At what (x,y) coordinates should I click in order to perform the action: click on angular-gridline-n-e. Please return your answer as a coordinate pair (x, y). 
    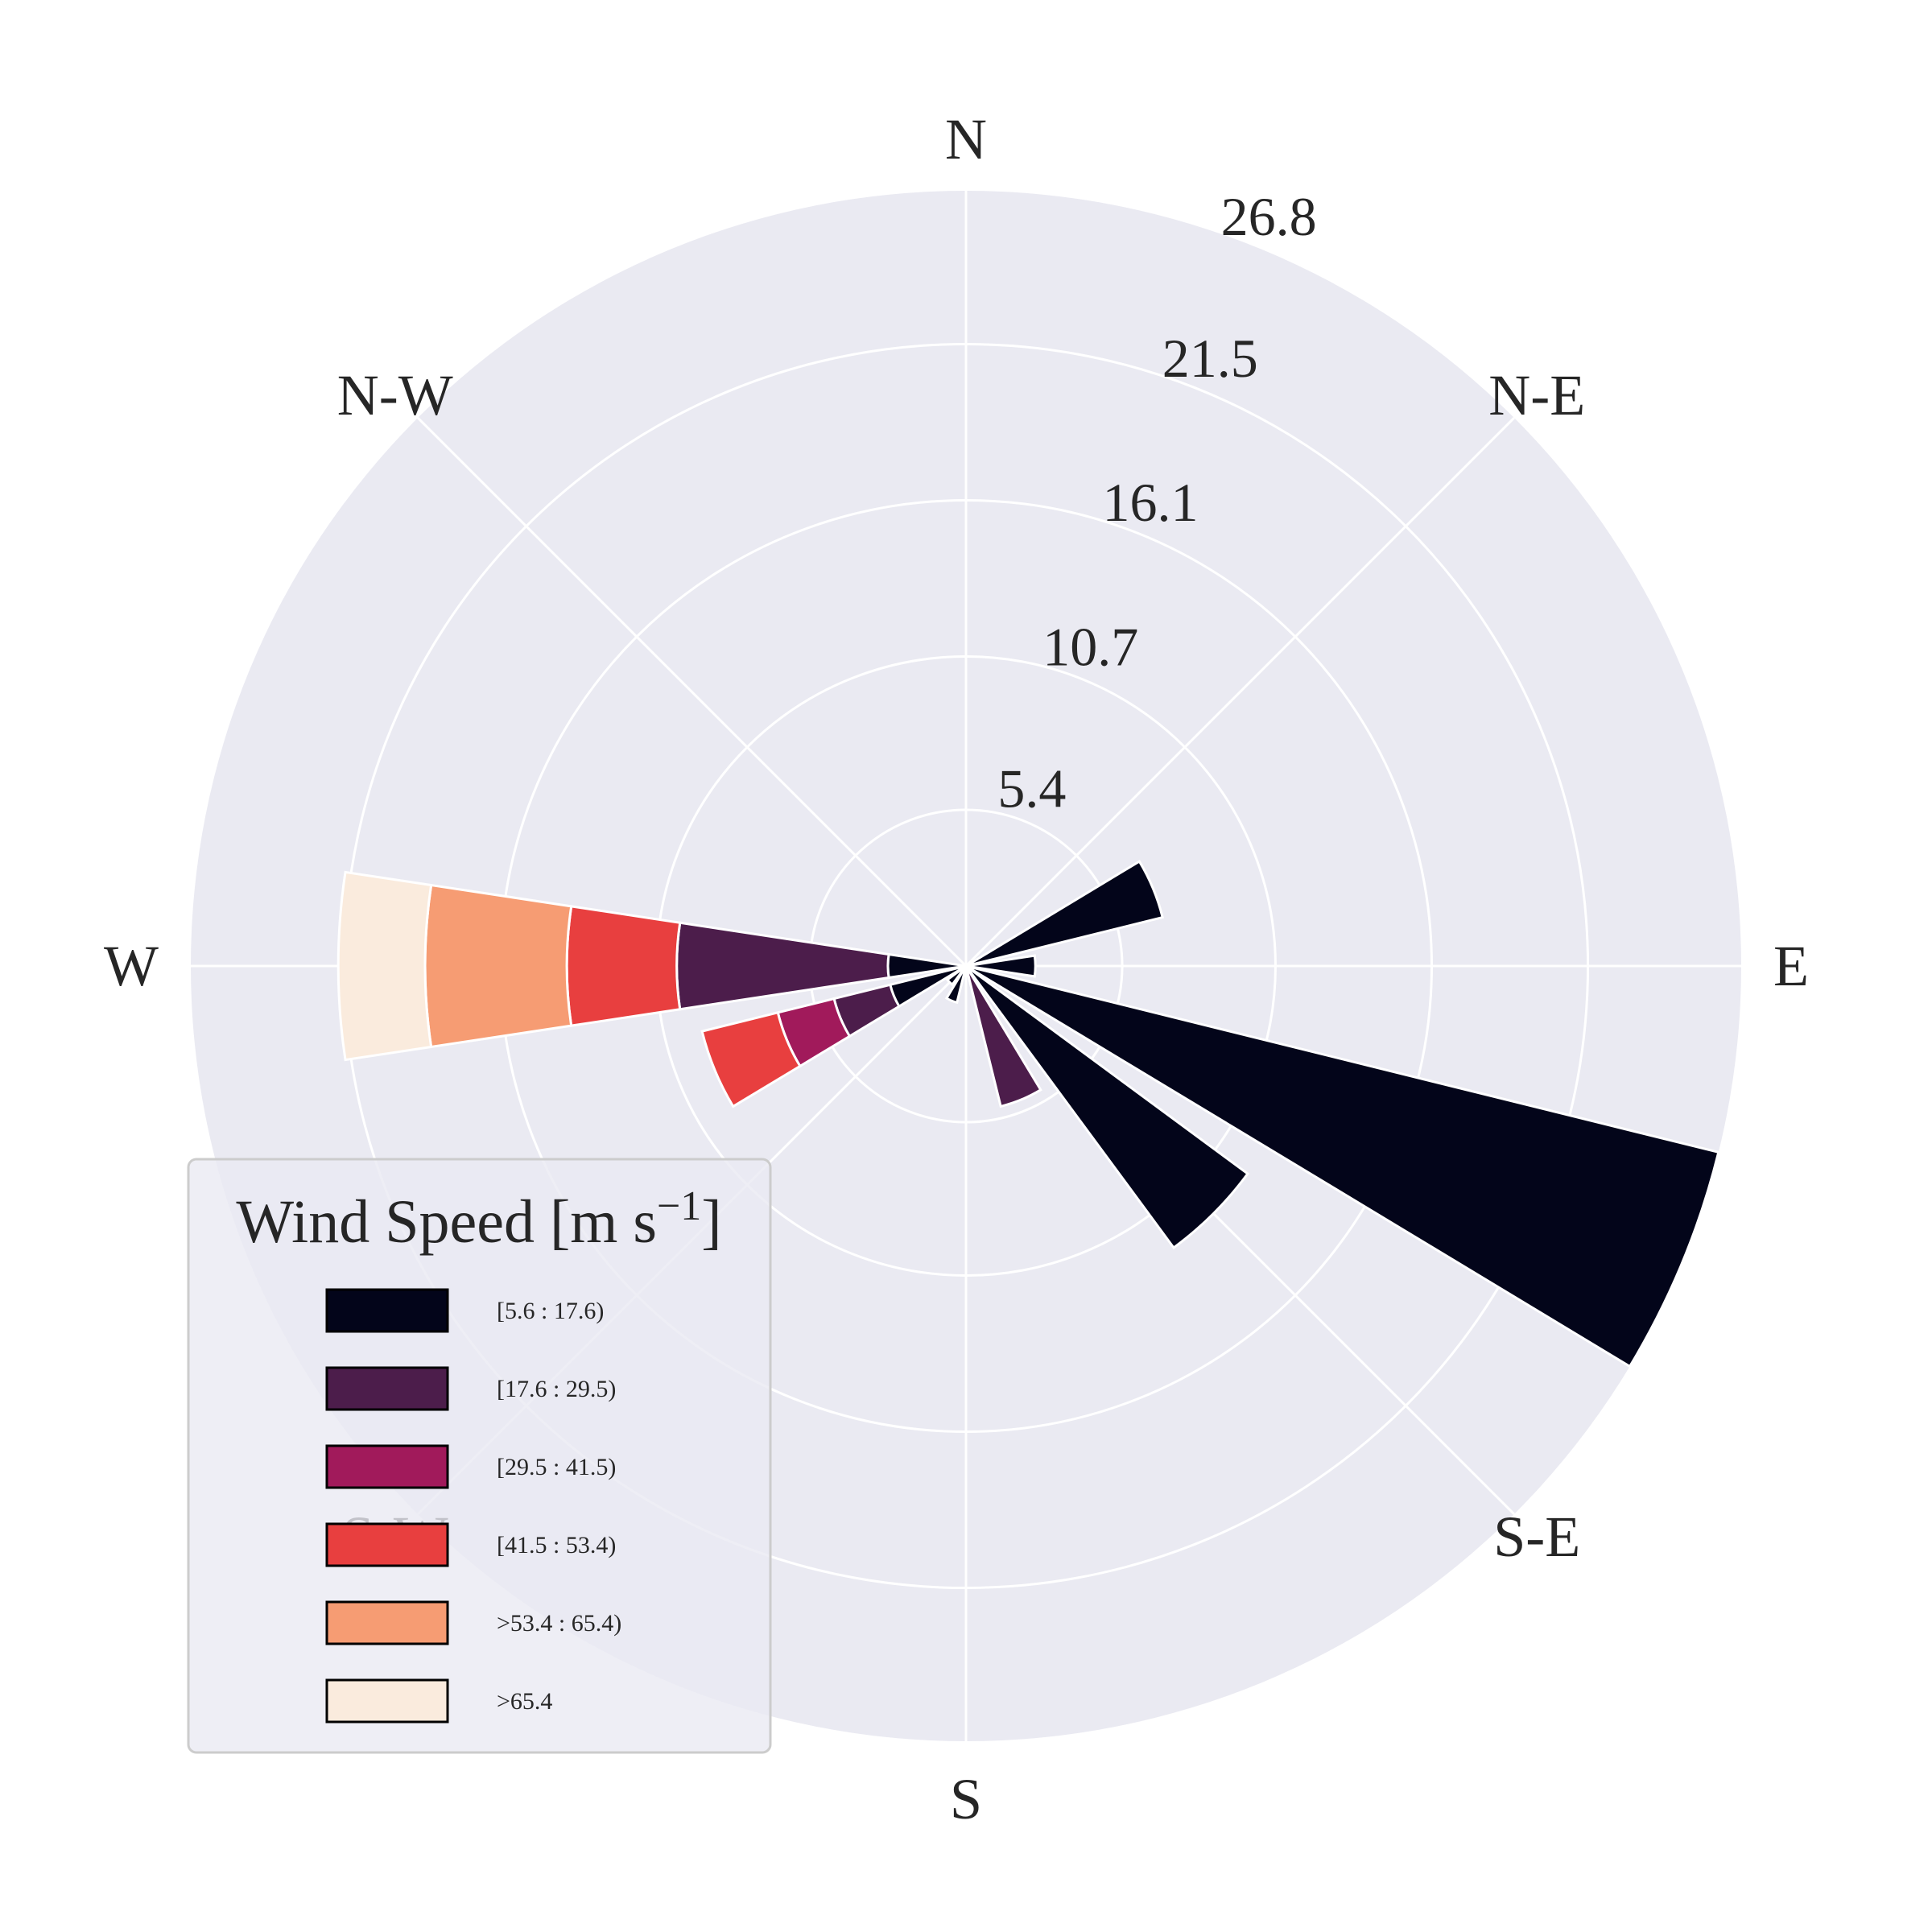
    Looking at the image, I should click on (1240, 692).